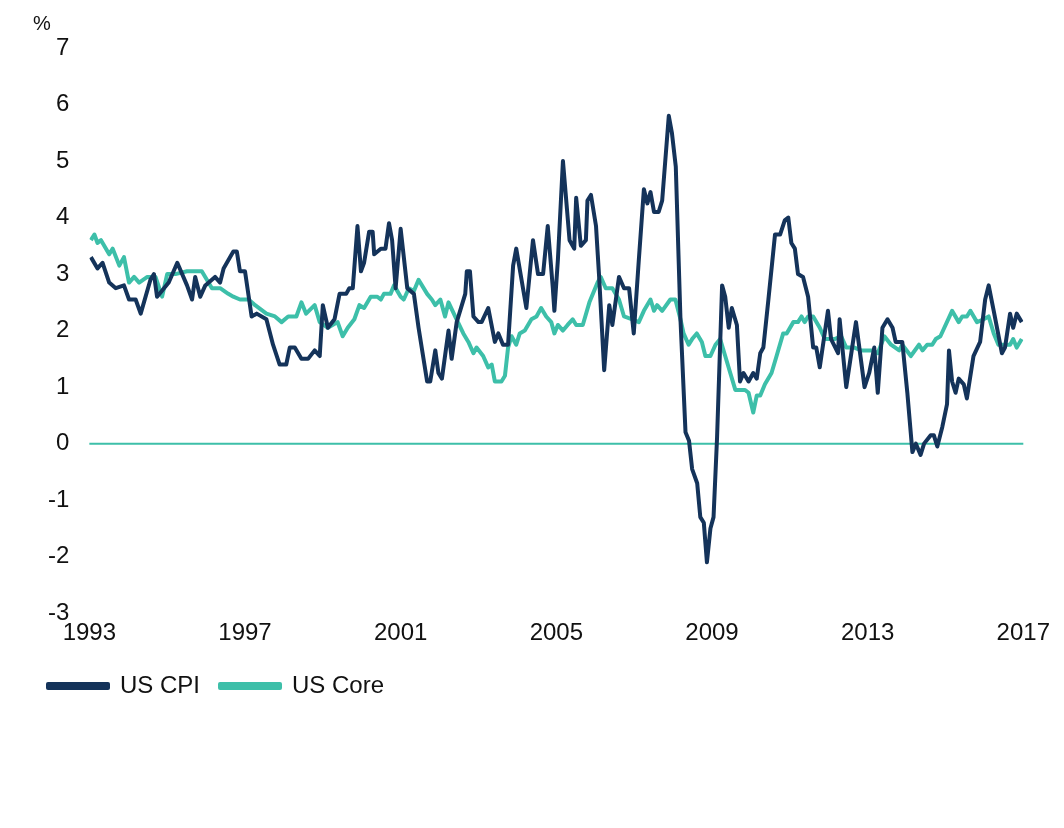 This screenshot has width=1064, height=828. Describe the element at coordinates (245, 632) in the screenshot. I see `x-tick-label: 1997` at that location.